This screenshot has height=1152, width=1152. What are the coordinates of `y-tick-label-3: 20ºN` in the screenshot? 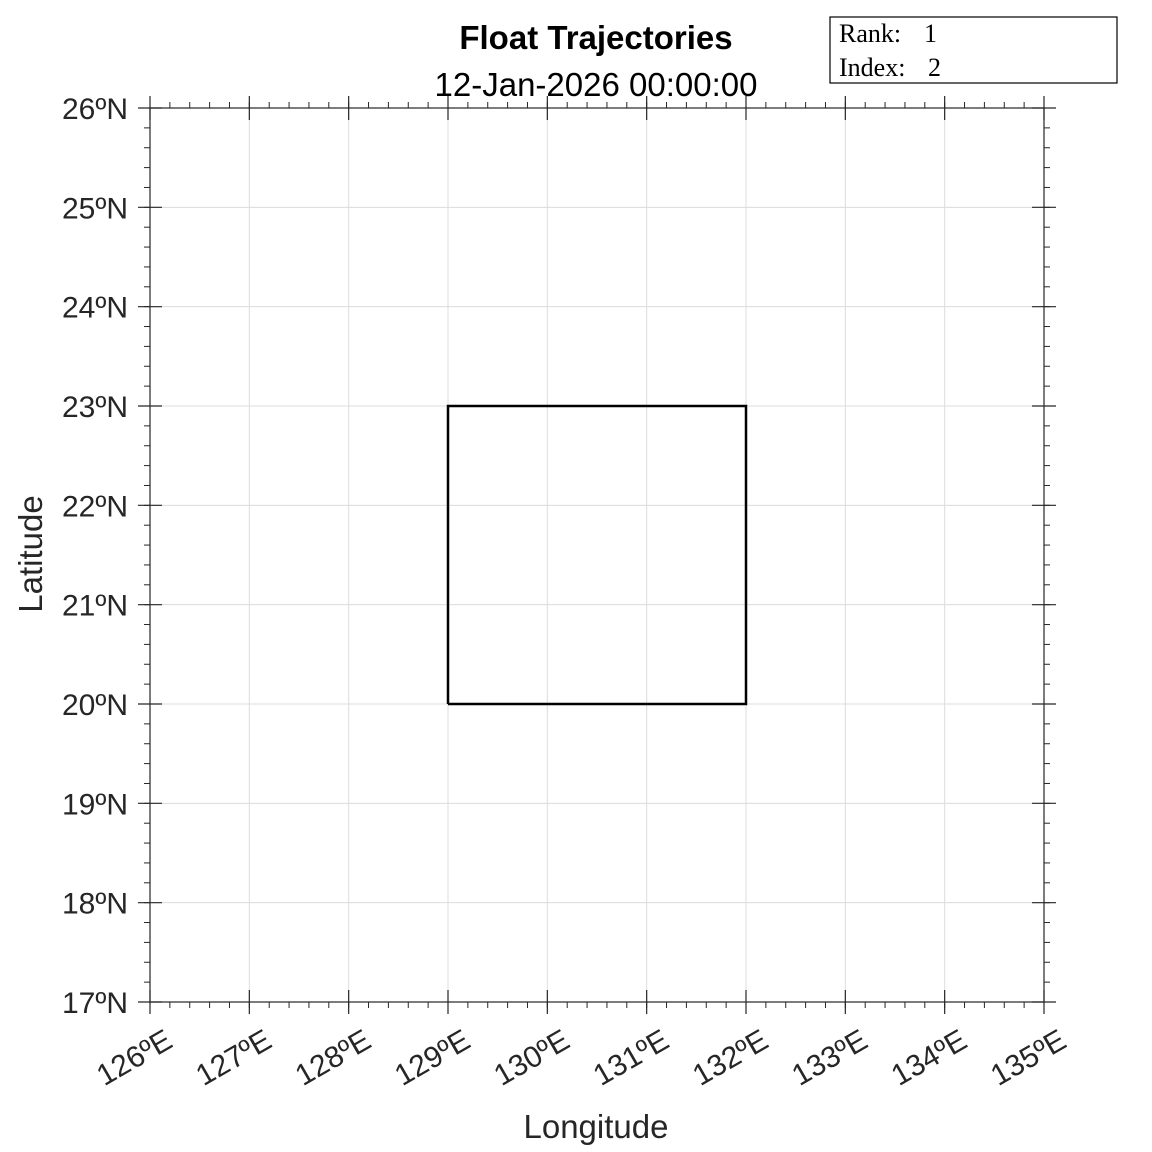 It's located at (95, 705).